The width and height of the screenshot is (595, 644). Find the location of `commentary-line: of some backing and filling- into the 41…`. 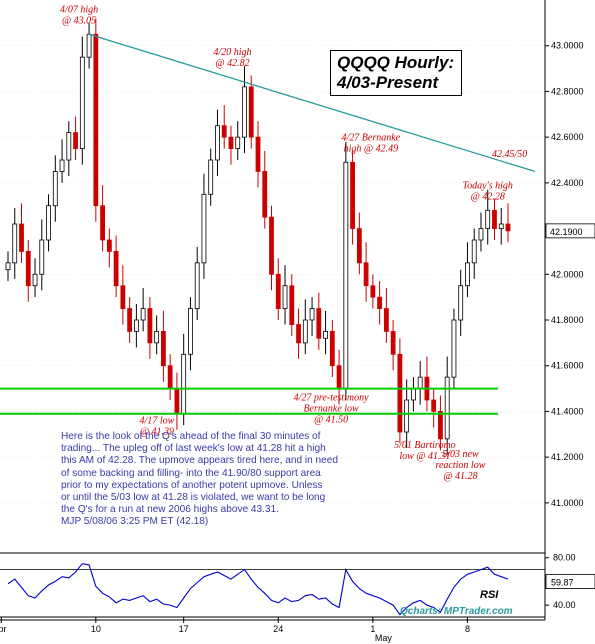

commentary-line: of some backing and filling- into the 41… is located at coordinates (191, 473).